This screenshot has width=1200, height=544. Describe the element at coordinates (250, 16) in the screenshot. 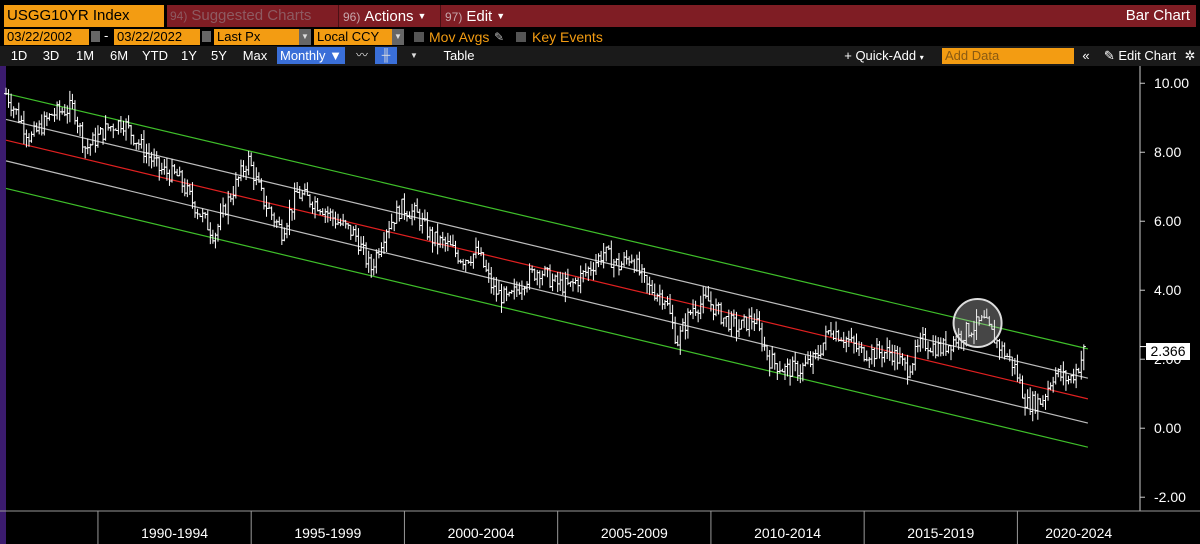

I see `suggested-charts-button: 94) Suggested Charts` at that location.